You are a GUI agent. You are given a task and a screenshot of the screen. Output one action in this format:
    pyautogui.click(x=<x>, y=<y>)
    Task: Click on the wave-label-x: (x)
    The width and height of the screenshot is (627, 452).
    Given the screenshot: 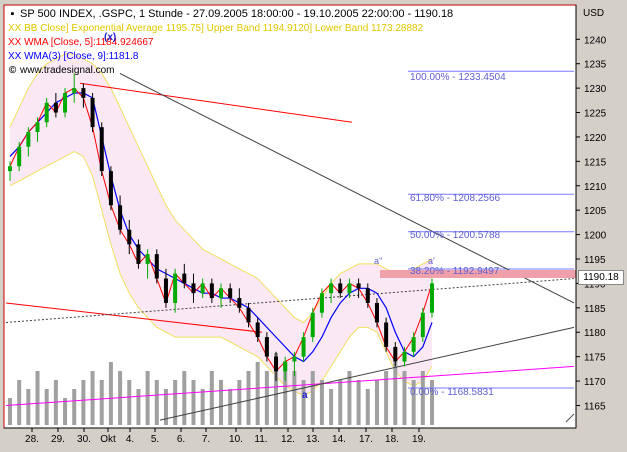 What is the action you would take?
    pyautogui.click(x=110, y=37)
    